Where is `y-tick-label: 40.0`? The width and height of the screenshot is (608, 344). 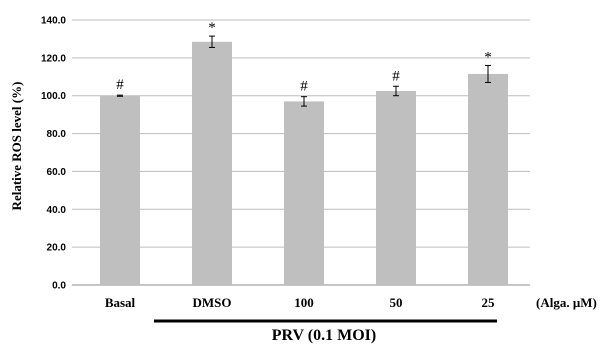 y-tick-label: 40.0 is located at coordinates (57, 210).